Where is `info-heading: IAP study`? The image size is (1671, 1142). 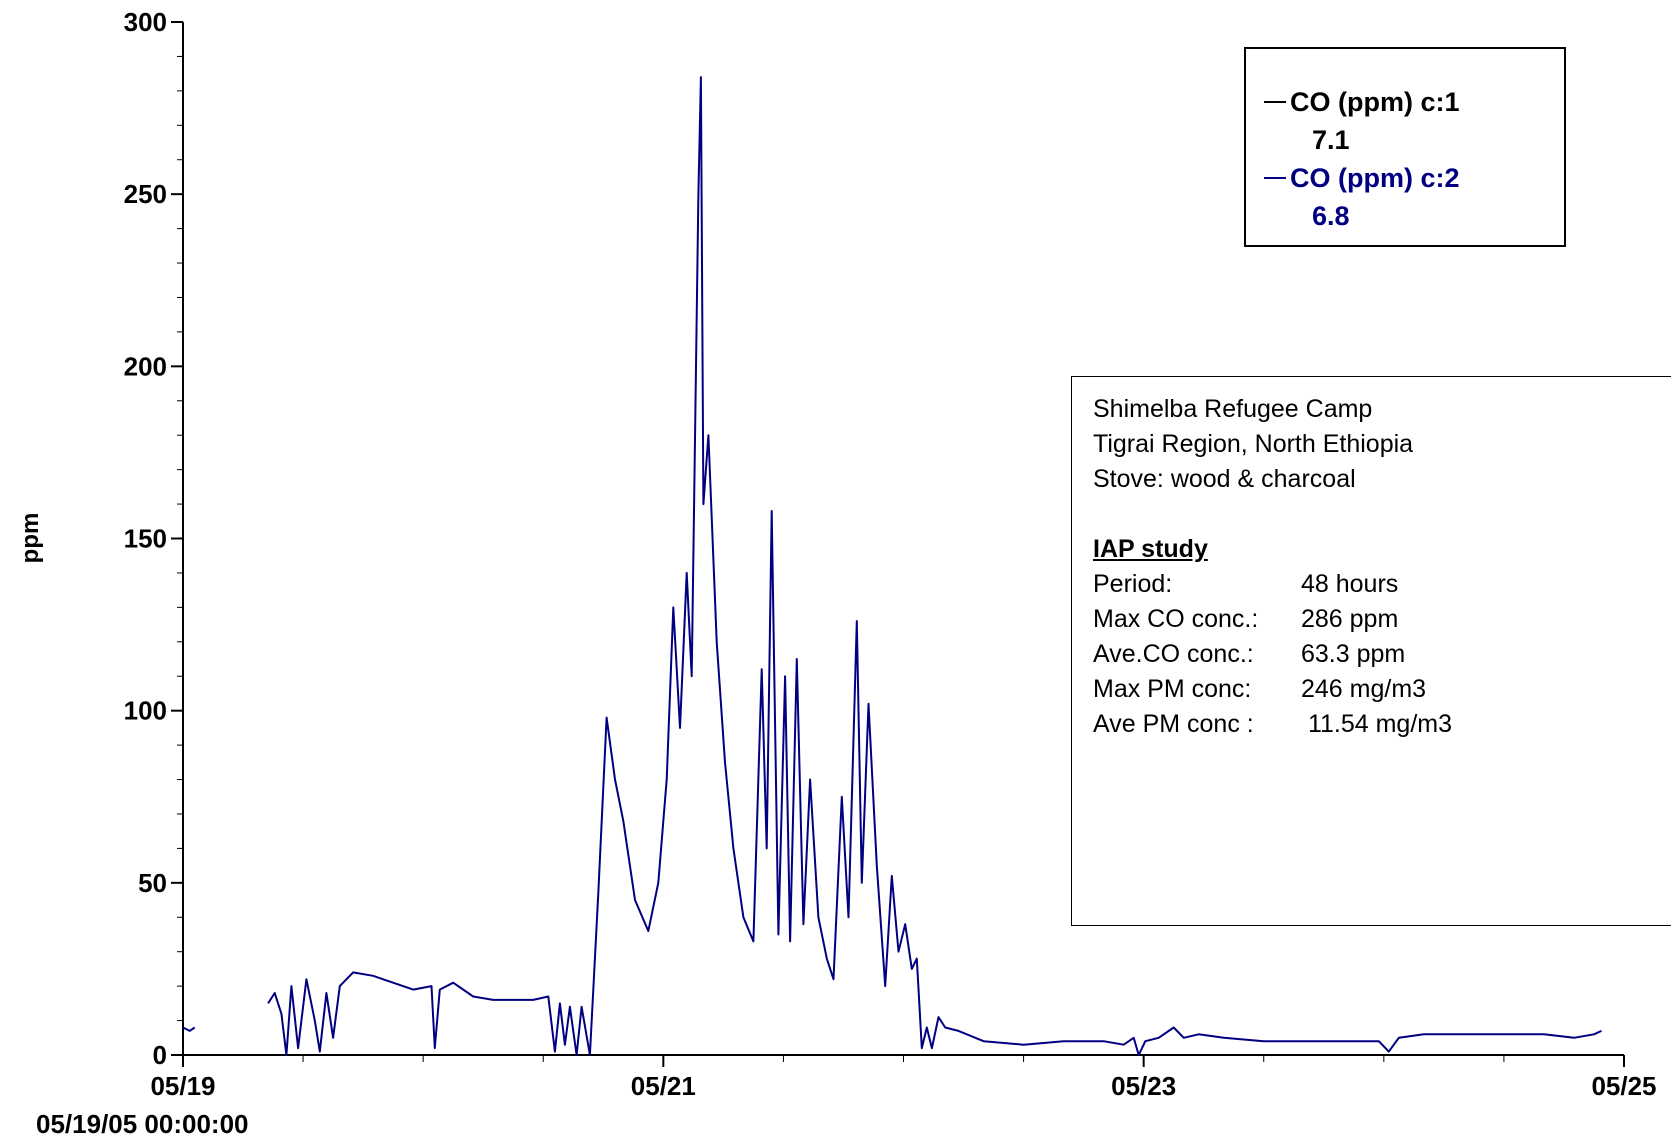
info-heading: IAP study is located at coordinates (1150, 549).